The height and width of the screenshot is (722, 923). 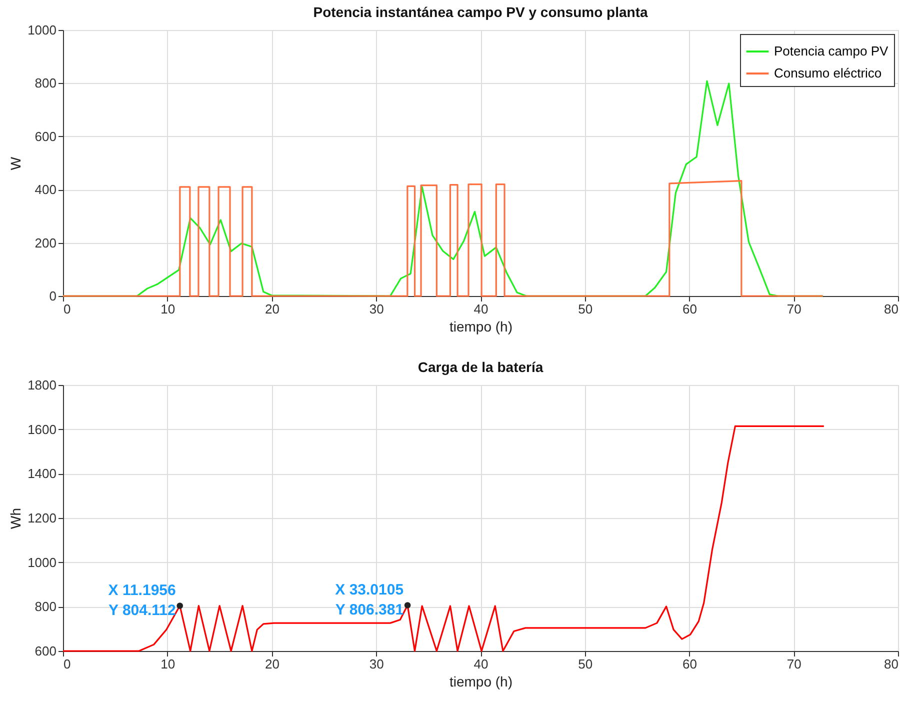 What do you see at coordinates (42, 429) in the screenshot?
I see `y-tick-label: 1600` at bounding box center [42, 429].